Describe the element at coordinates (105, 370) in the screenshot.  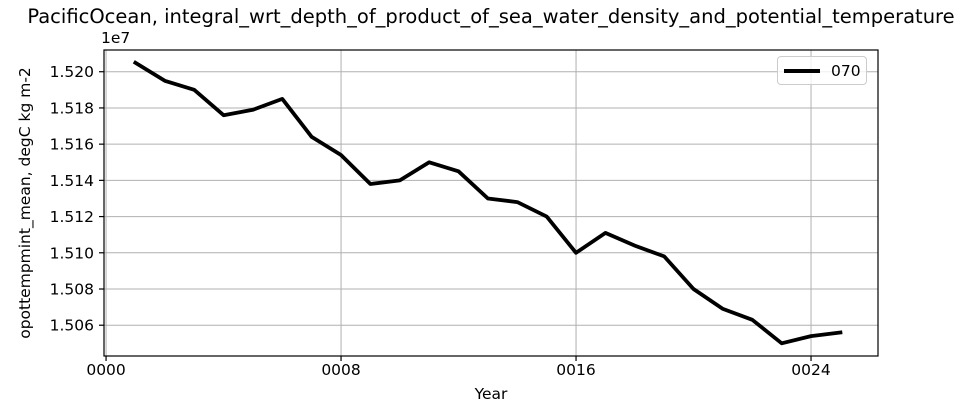
I see `x-tick-label: 0000` at that location.